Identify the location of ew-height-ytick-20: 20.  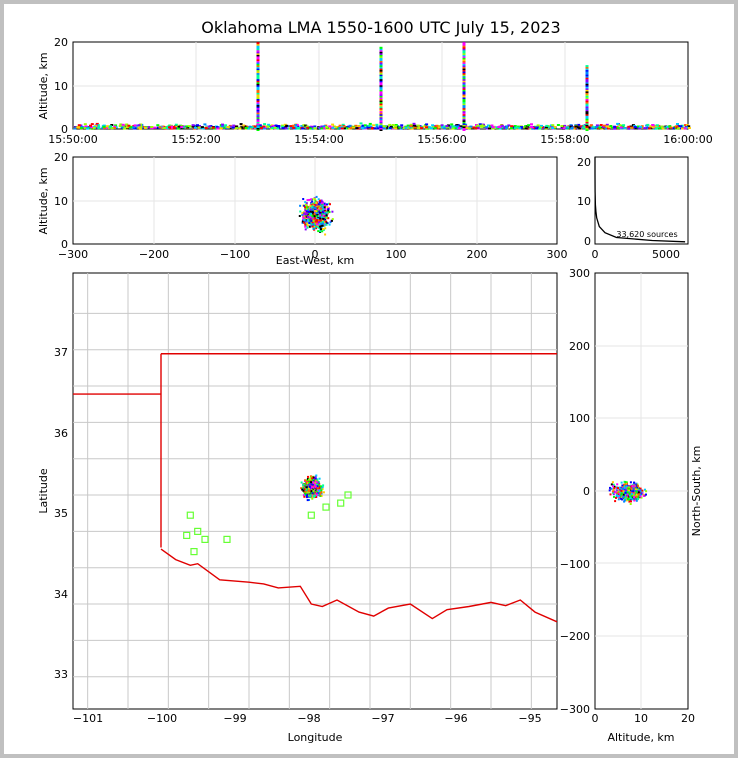
(61, 157).